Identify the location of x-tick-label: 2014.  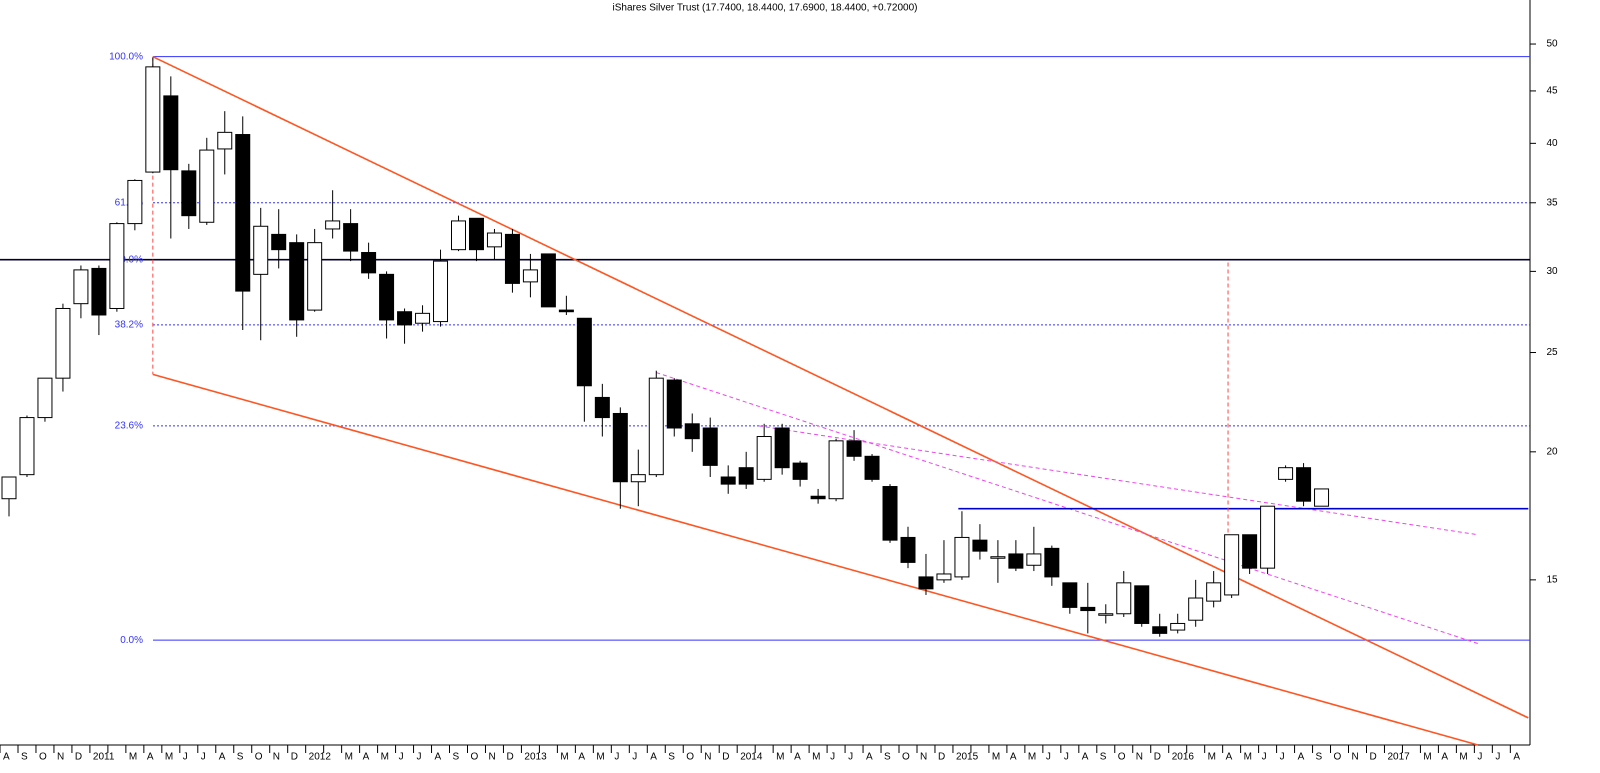
(751, 757).